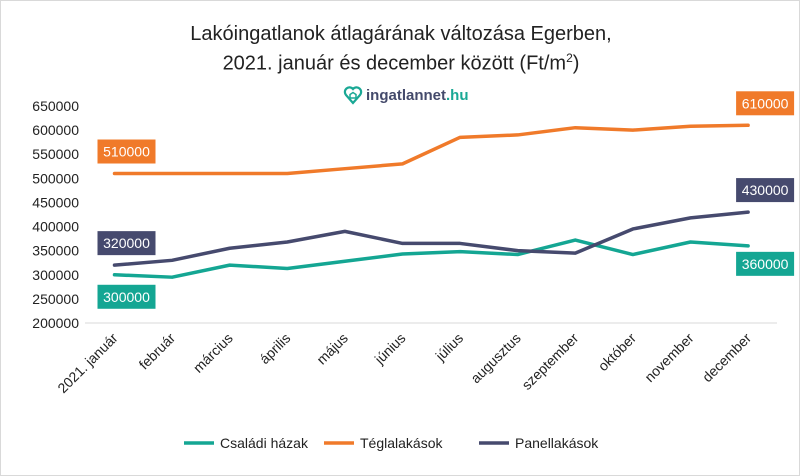 This screenshot has width=800, height=476. What do you see at coordinates (264, 443) in the screenshot?
I see `legend-label: Családi házak` at bounding box center [264, 443].